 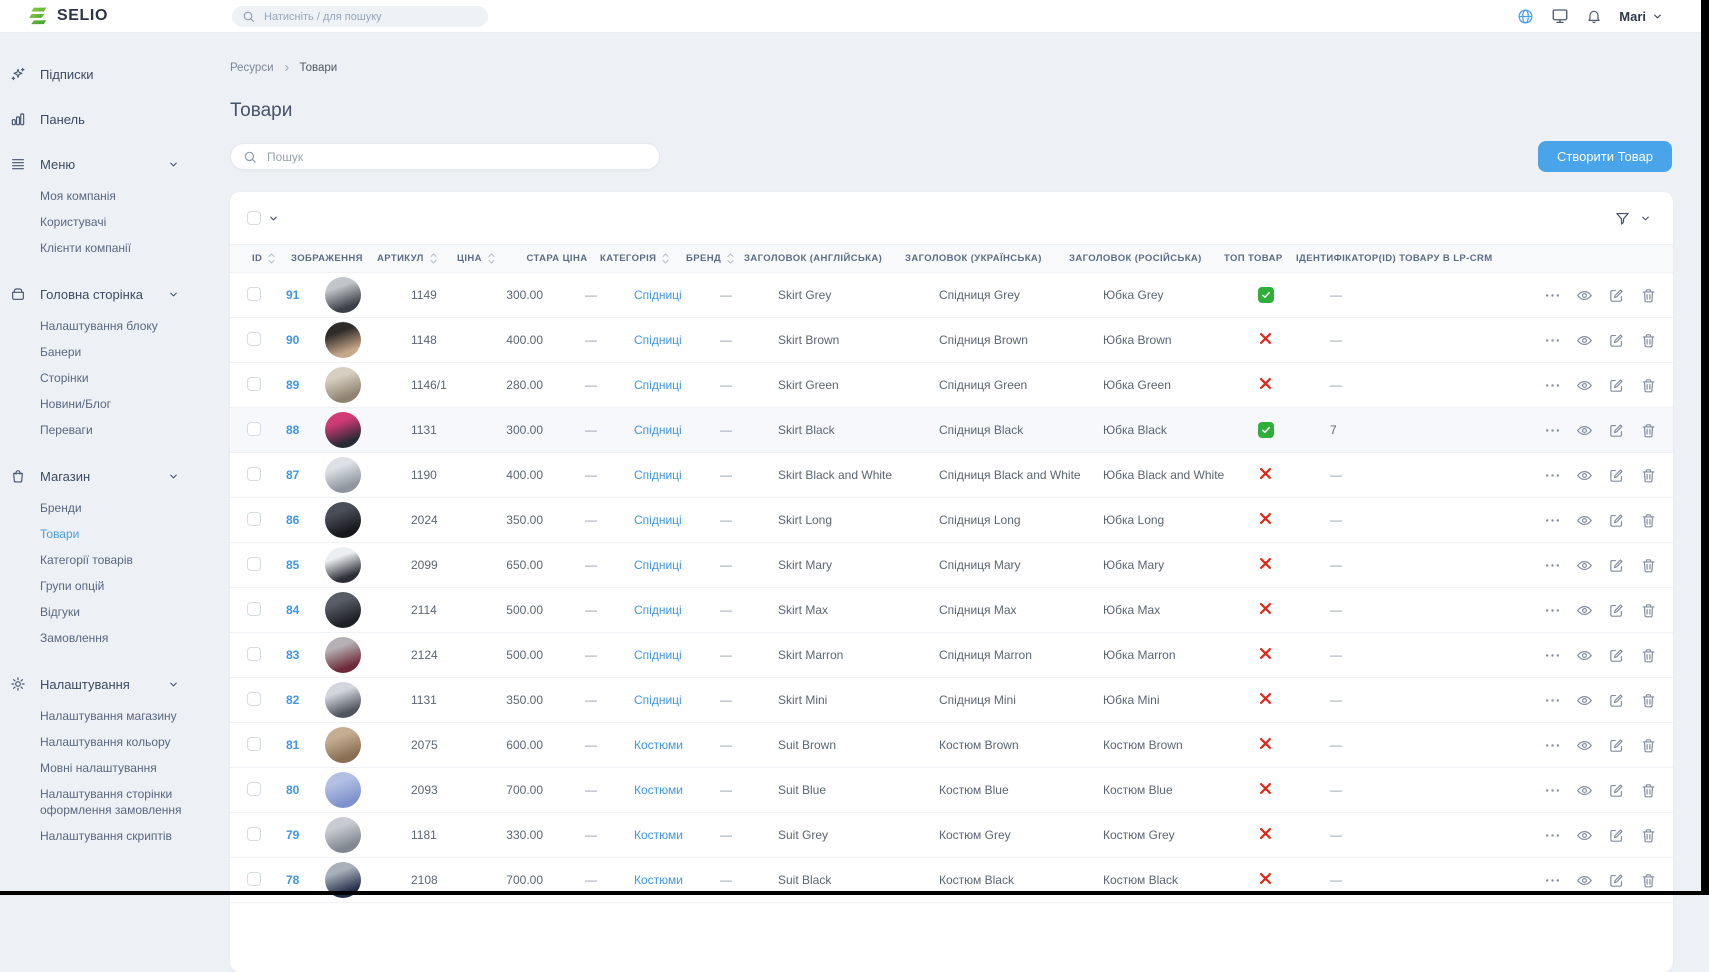 What do you see at coordinates (106, 74) in the screenshot?
I see `sidebar-item-subscriptions: Підписки` at bounding box center [106, 74].